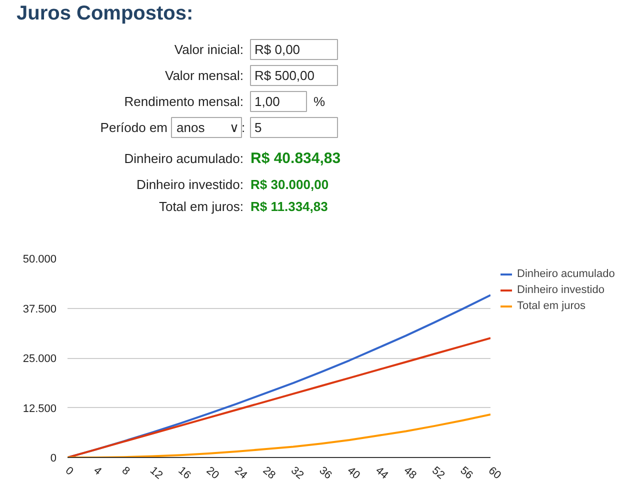  What do you see at coordinates (289, 184) in the screenshot?
I see `text: R$ 30.000,00` at bounding box center [289, 184].